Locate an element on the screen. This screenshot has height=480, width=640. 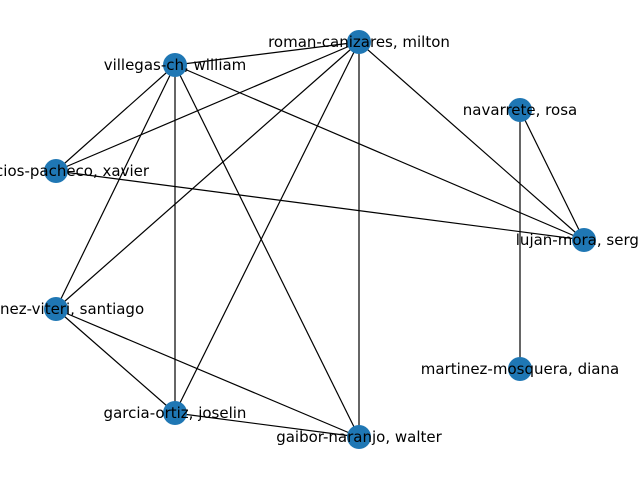
node-label-garcia: garcia-ortiz, joselin is located at coordinates (175, 413).